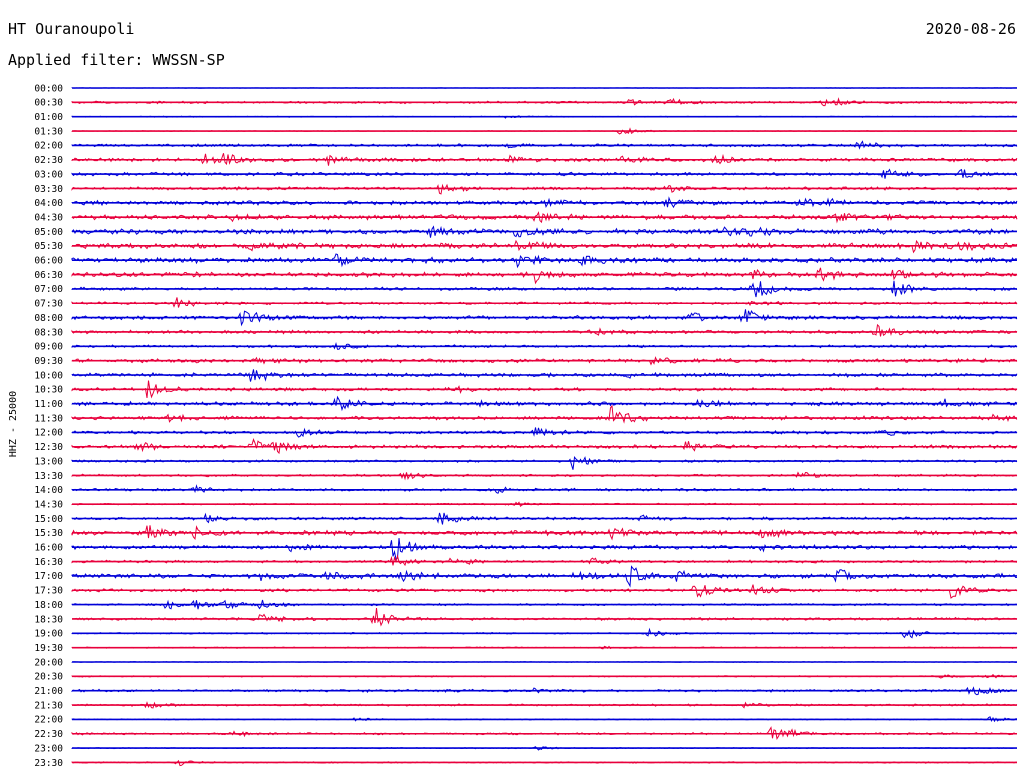  I want to click on trace-row: 16:00, so click(526, 549).